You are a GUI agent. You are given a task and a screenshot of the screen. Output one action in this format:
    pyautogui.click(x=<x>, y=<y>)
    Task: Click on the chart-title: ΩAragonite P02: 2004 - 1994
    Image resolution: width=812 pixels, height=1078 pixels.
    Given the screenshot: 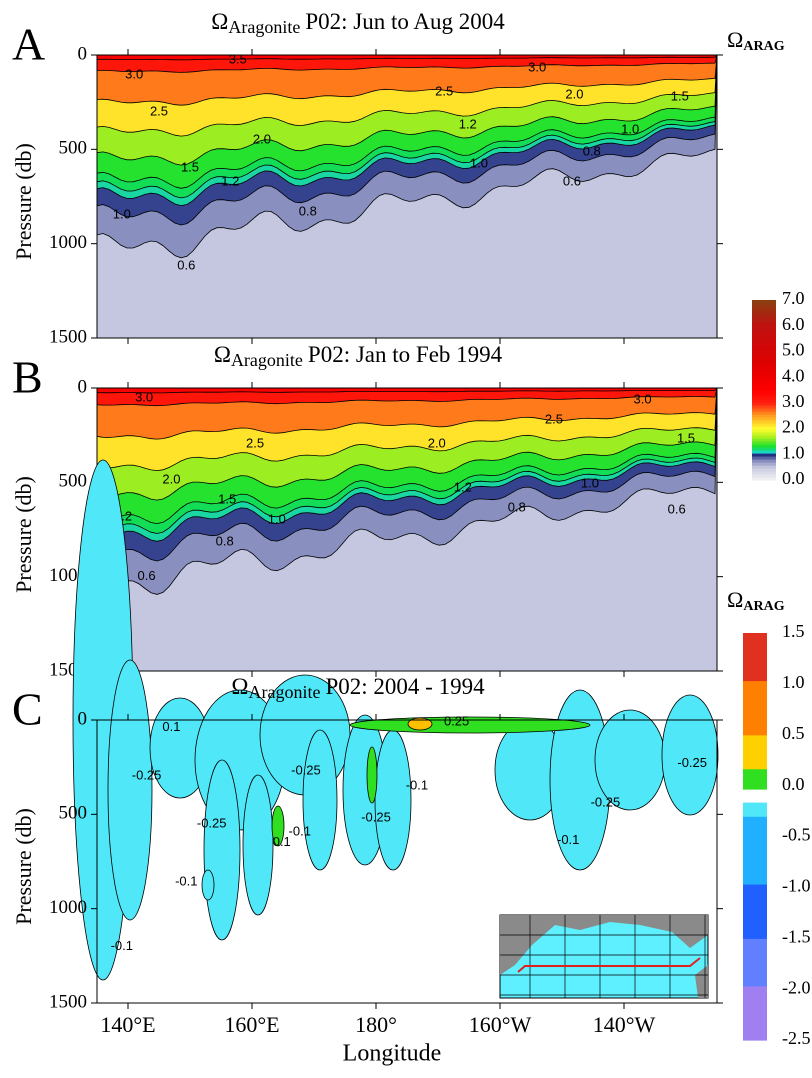 What is the action you would take?
    pyautogui.click(x=358, y=688)
    